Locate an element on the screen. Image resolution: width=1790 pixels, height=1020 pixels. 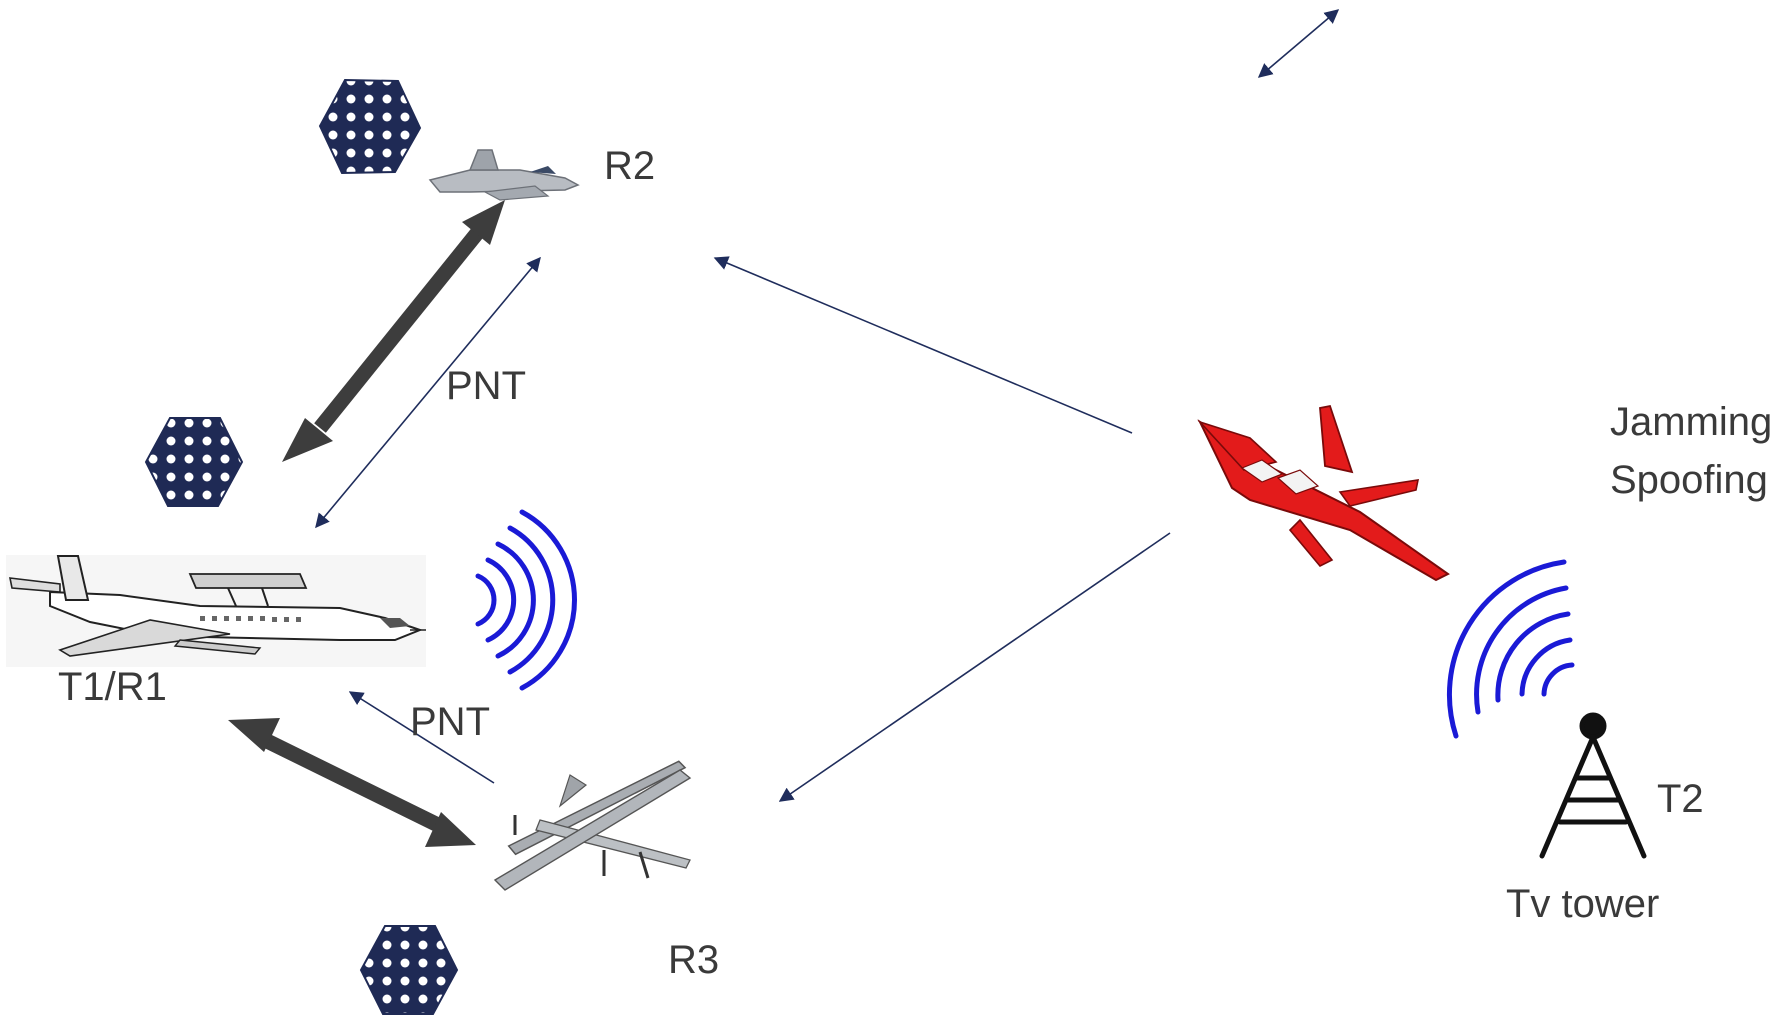
pnt-label-lower: PNT is located at coordinates (450, 722).